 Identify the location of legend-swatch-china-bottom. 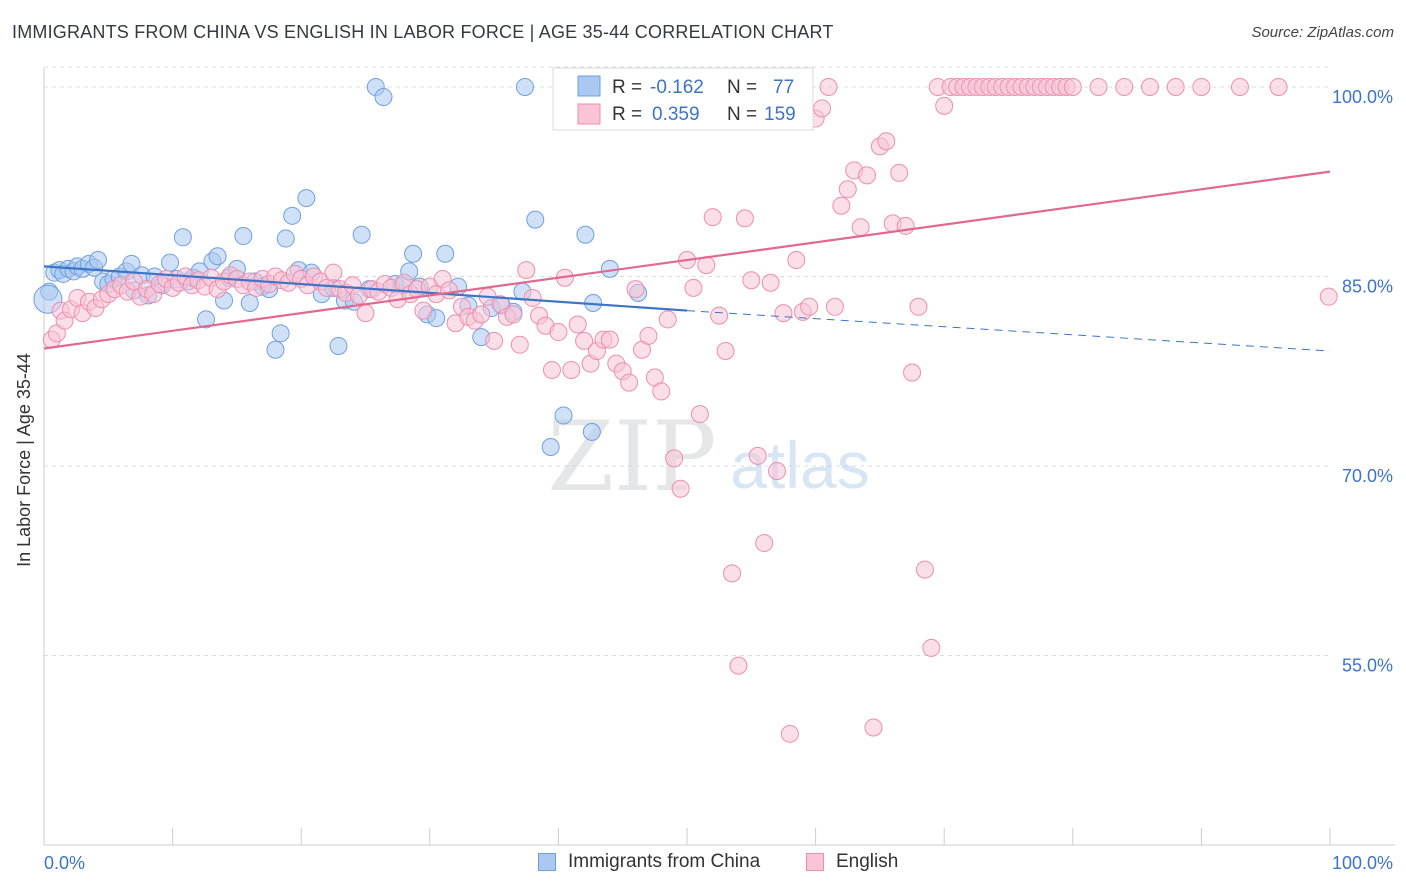
(547, 862).